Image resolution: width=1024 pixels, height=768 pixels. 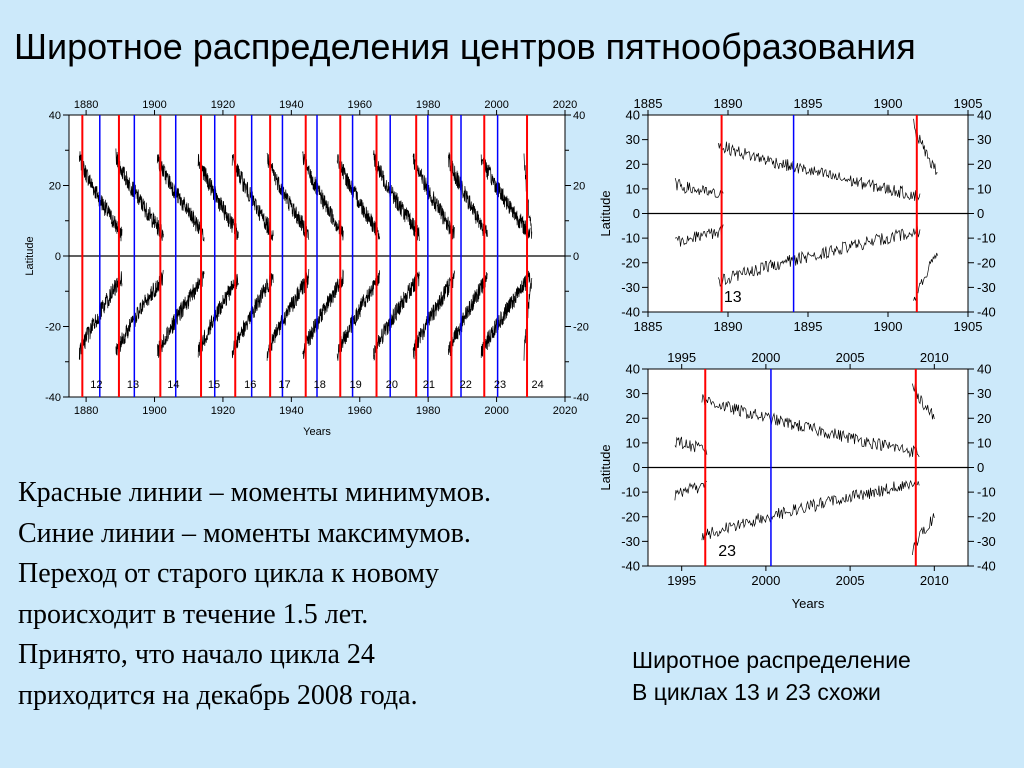 I want to click on x-tick-label-top: 1995, so click(x=681, y=357).